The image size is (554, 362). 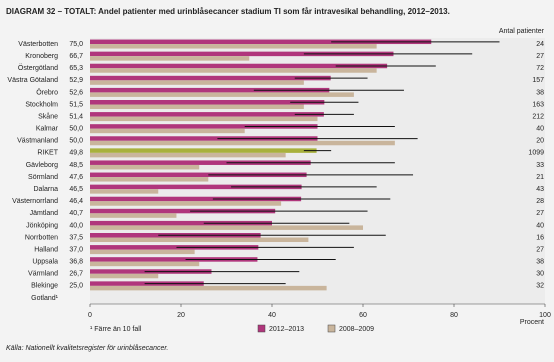 I want to click on value-label: 51,4, so click(x=76, y=116).